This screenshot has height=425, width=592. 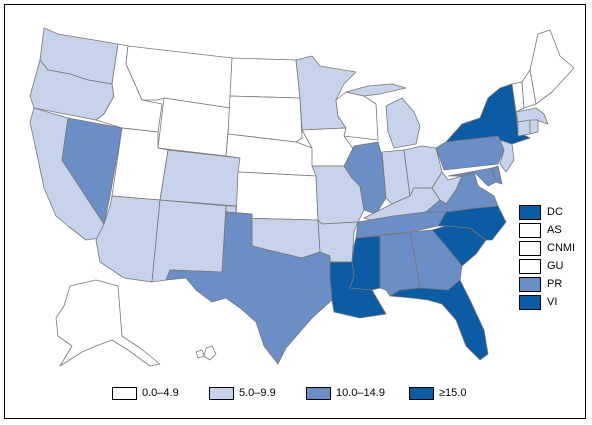 I want to click on state-nd, so click(x=265, y=78).